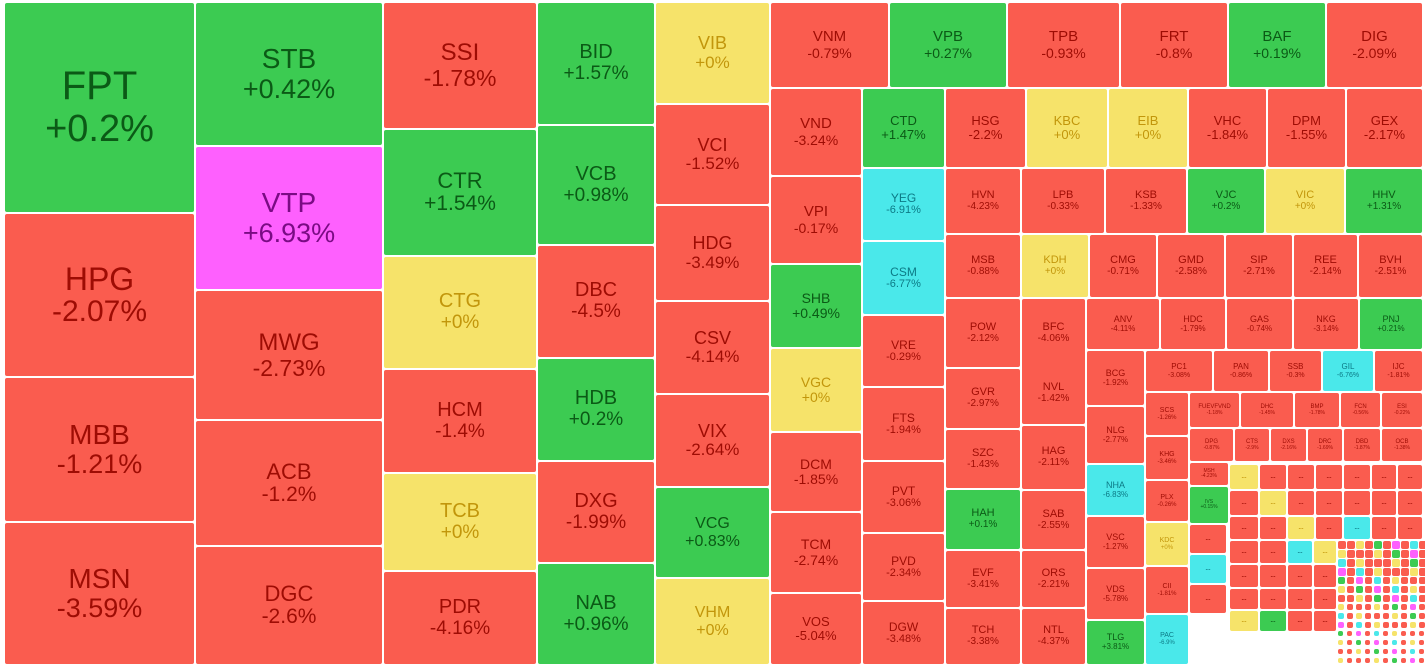  I want to click on stock-tile-dpm: DPM -1.55%, so click(1306, 128).